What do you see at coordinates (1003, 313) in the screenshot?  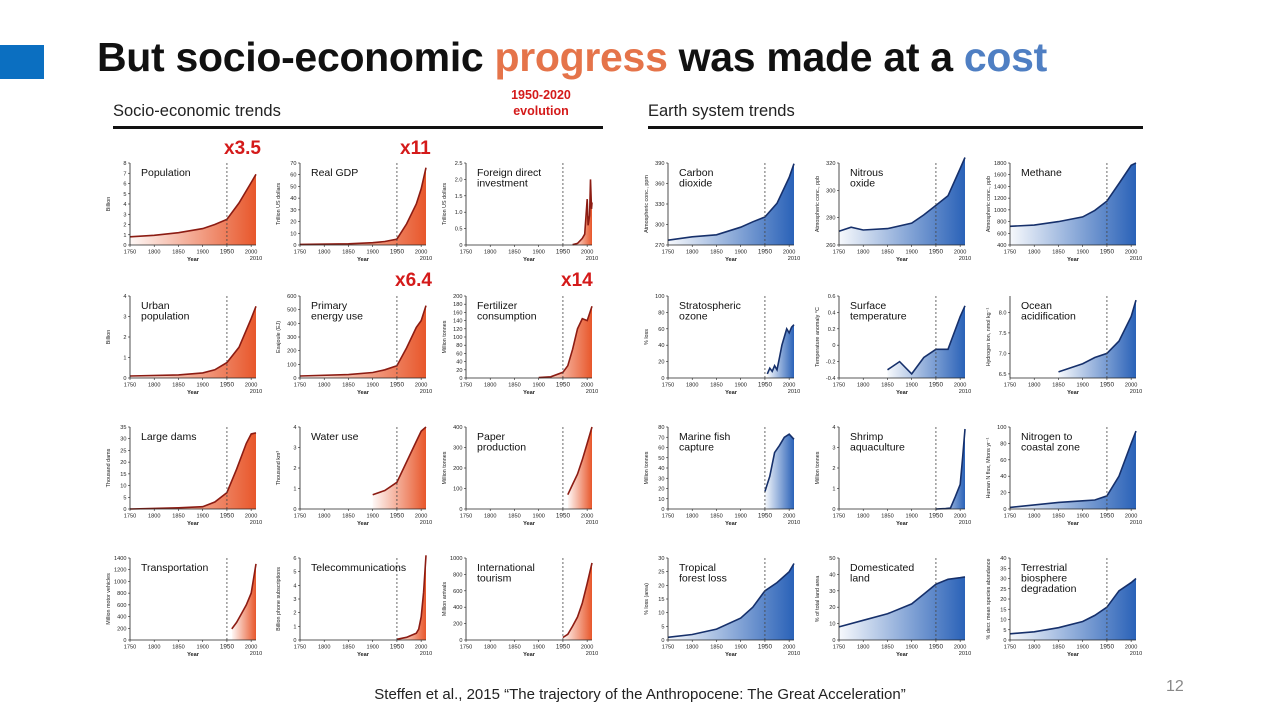 I see `y-tick-label: 8.0` at bounding box center [1003, 313].